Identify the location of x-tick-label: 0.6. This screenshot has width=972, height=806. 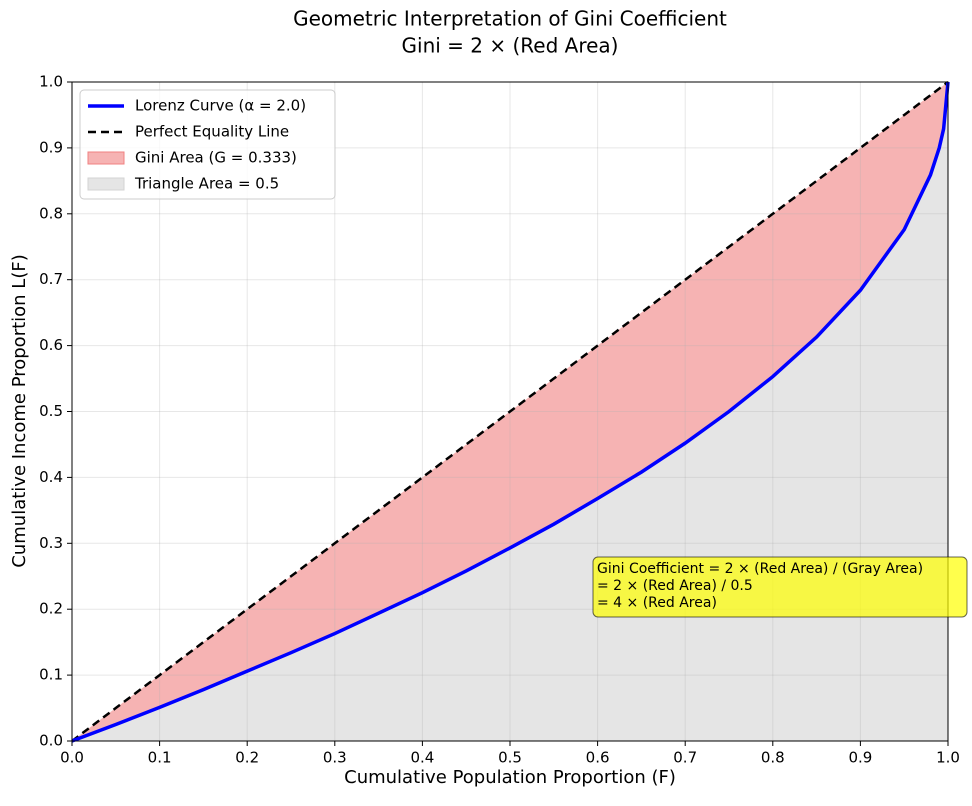
(598, 758).